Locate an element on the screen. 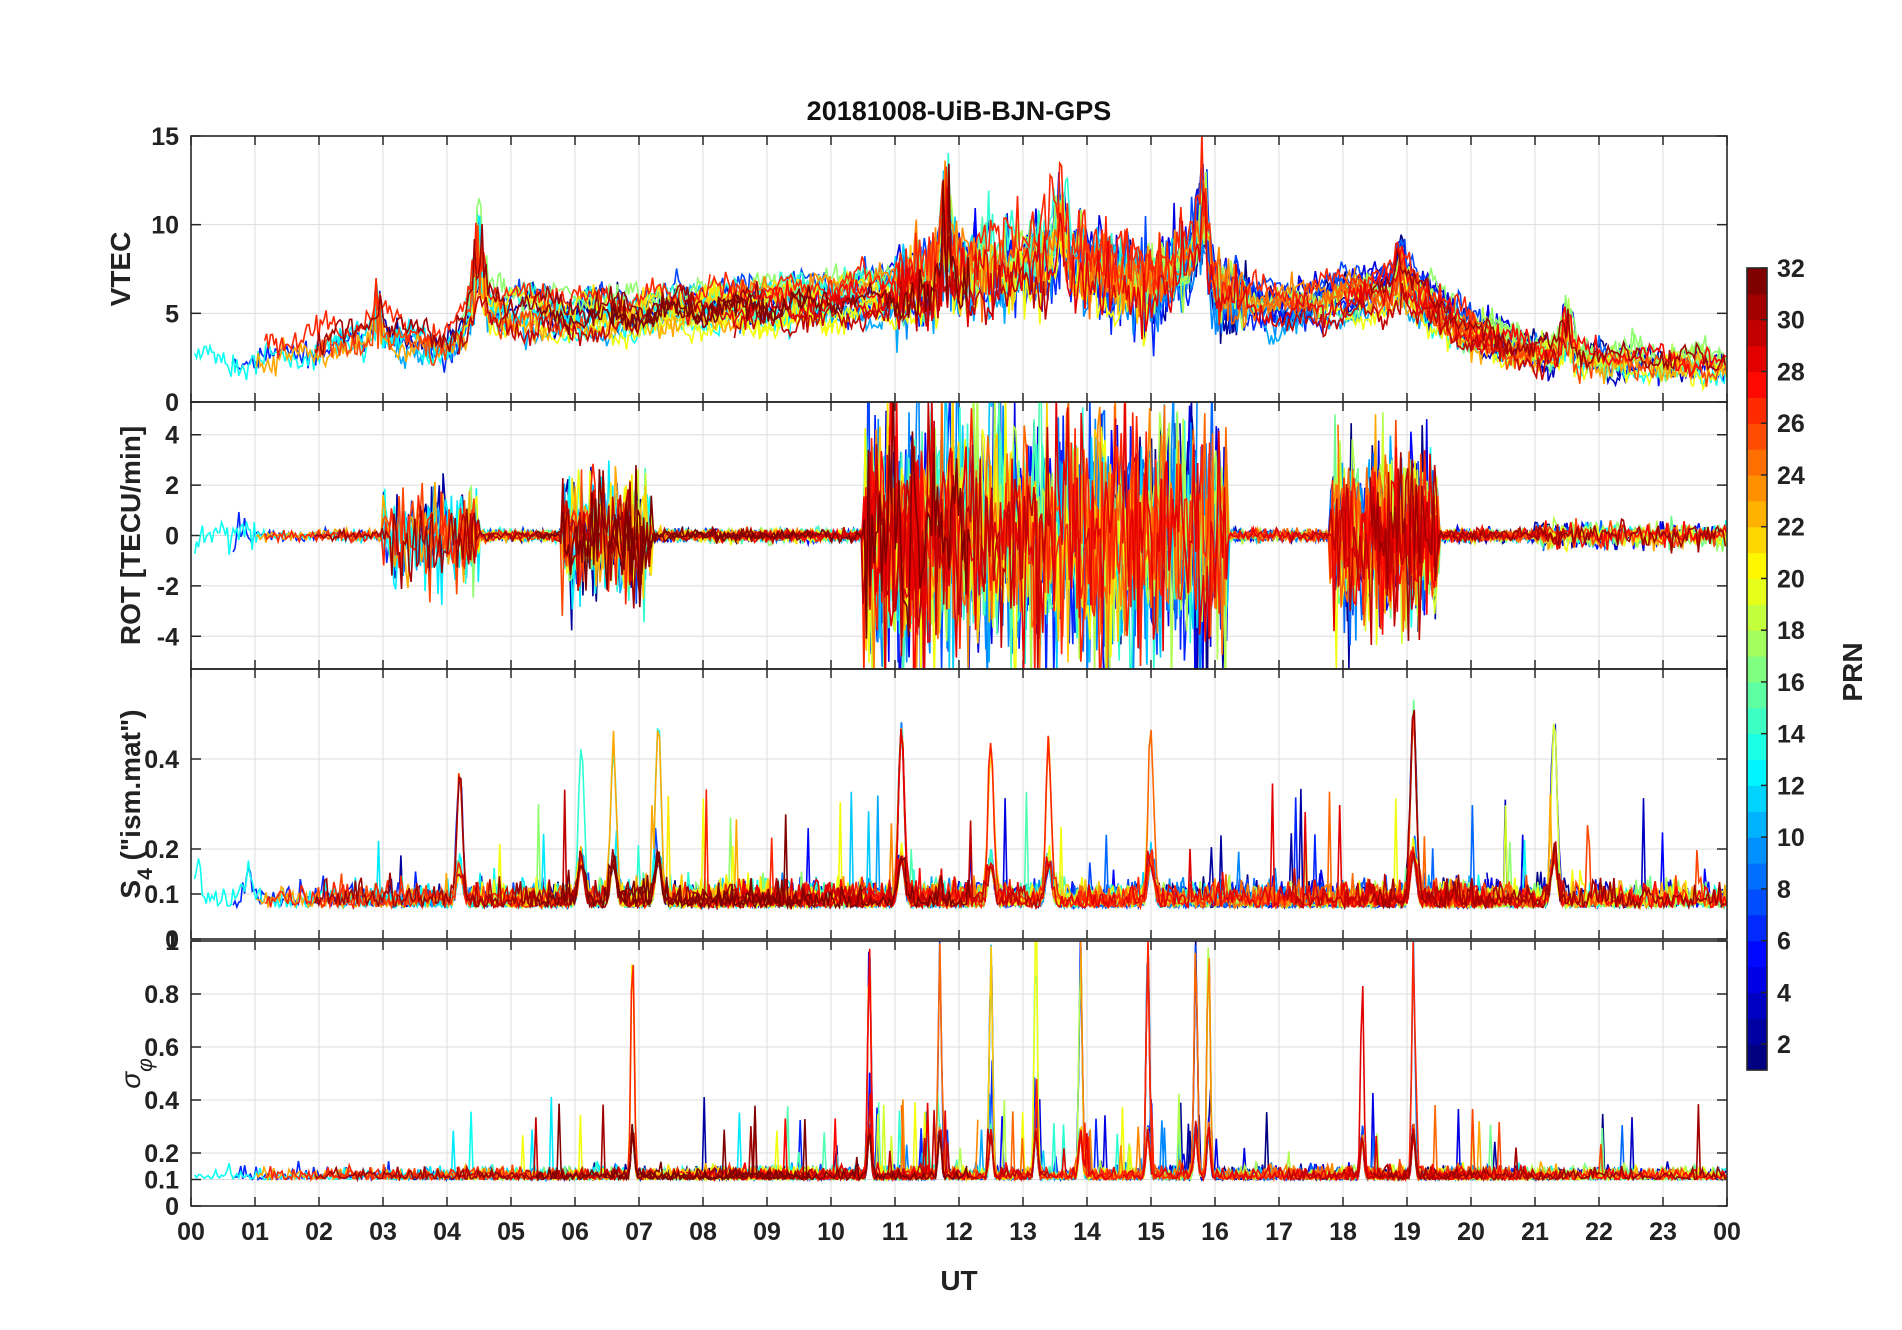 This screenshot has height=1330, width=1902. x-tick-label: 09 is located at coordinates (767, 1232).